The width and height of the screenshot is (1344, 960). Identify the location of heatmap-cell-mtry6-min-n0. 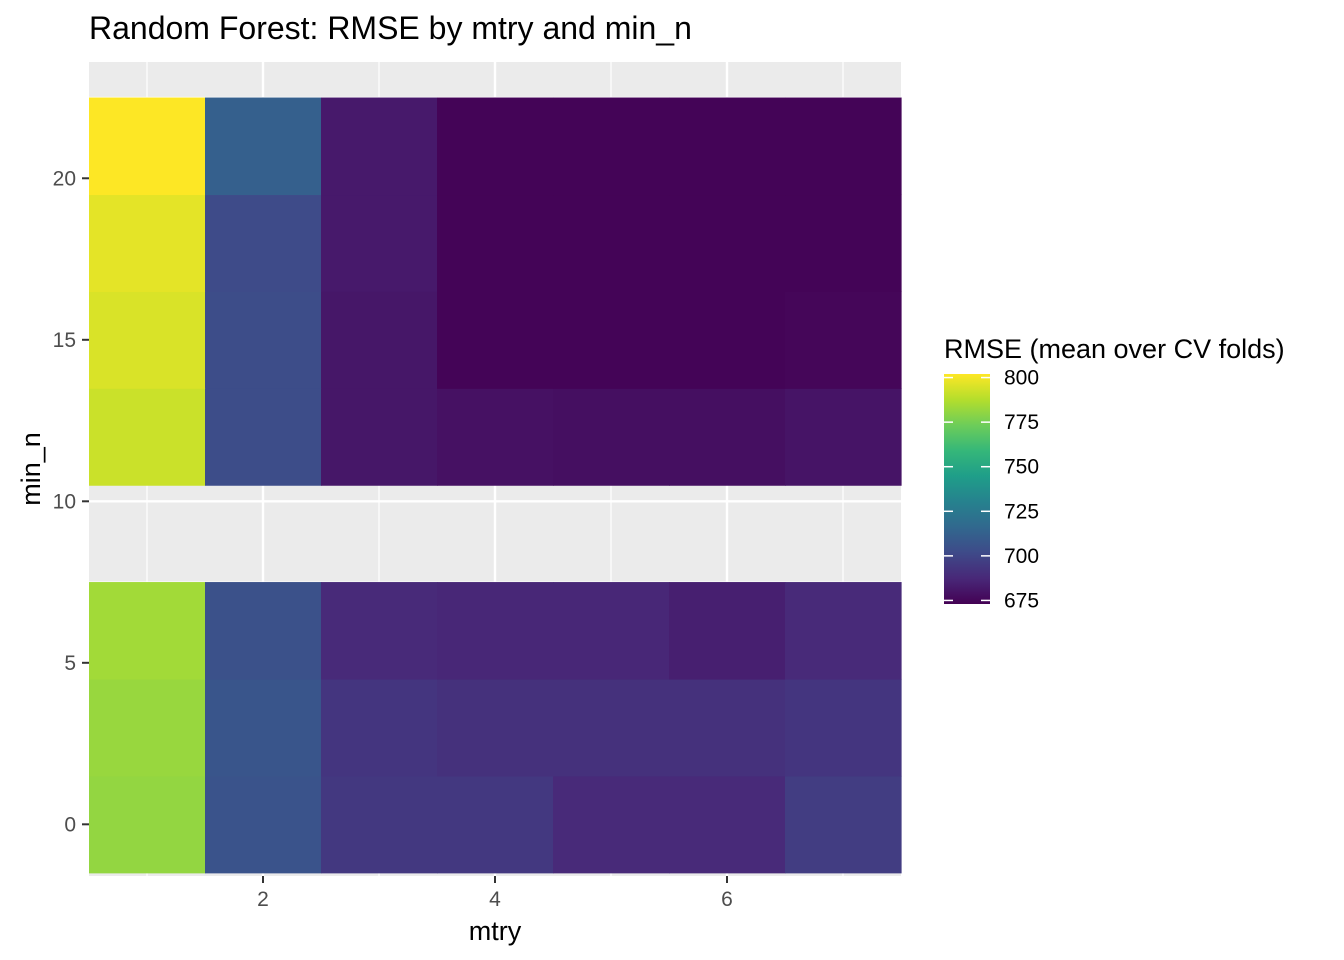
(727, 824).